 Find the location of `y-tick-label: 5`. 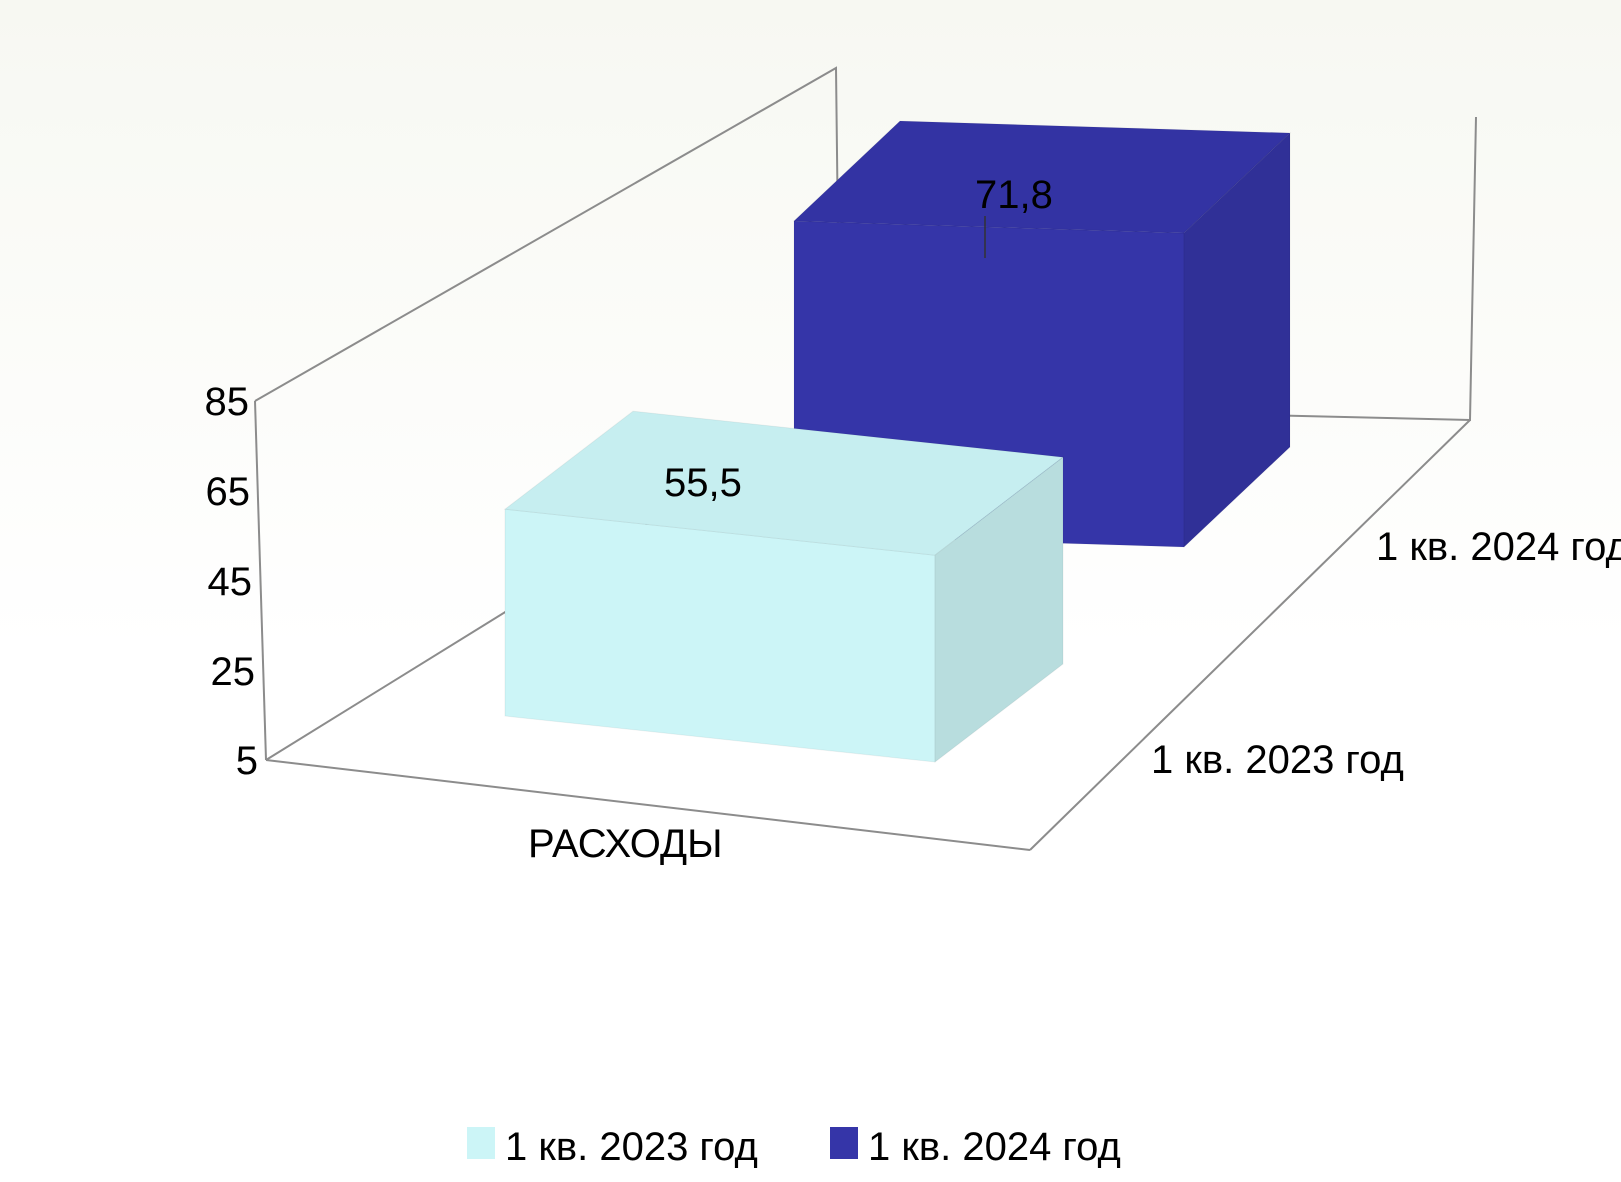

y-tick-label: 5 is located at coordinates (247, 761).